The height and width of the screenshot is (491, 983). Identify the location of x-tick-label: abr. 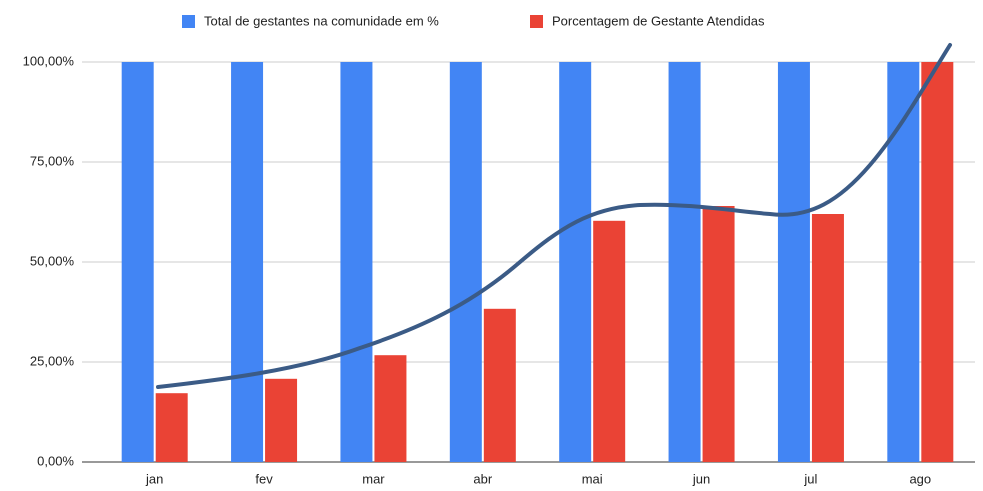
(482, 478).